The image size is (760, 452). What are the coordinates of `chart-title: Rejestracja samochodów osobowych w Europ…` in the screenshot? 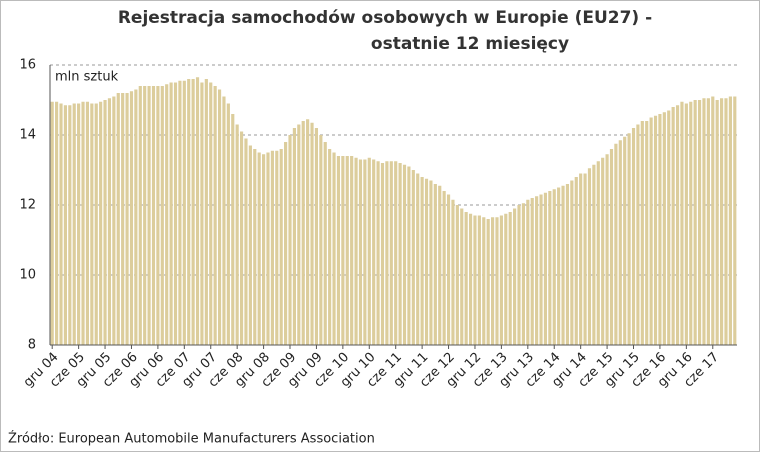 It's located at (385, 18).